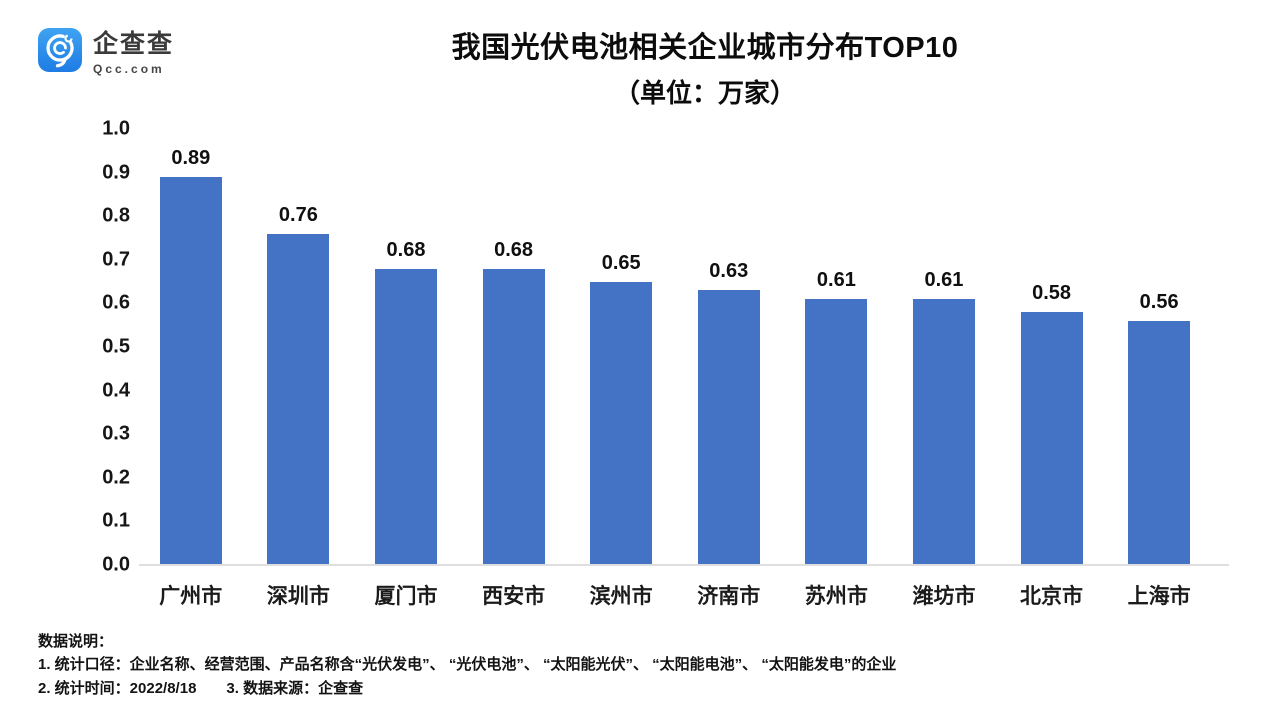 This screenshot has height=714, width=1268. What do you see at coordinates (76, 641) in the screenshot?
I see `data-notes-heading: 数据说明：` at bounding box center [76, 641].